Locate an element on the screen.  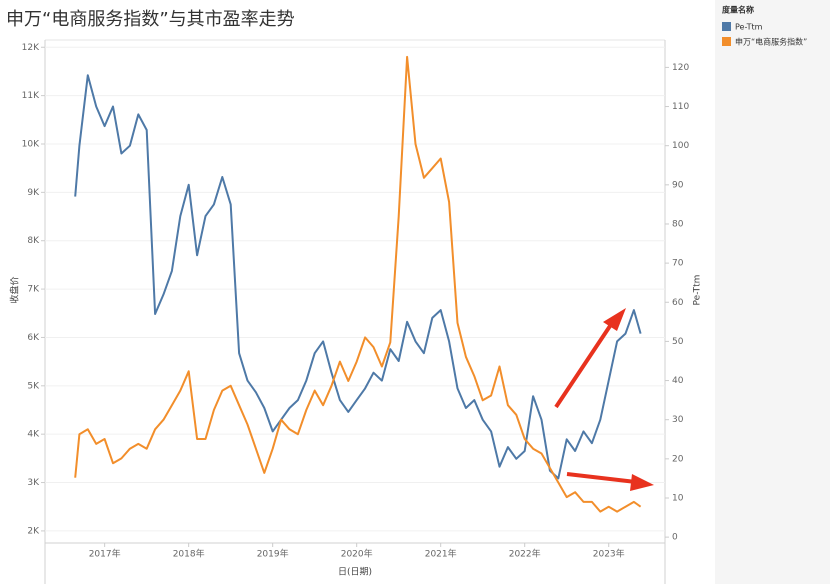
y2-tick-label: 110 is located at coordinates (680, 107).